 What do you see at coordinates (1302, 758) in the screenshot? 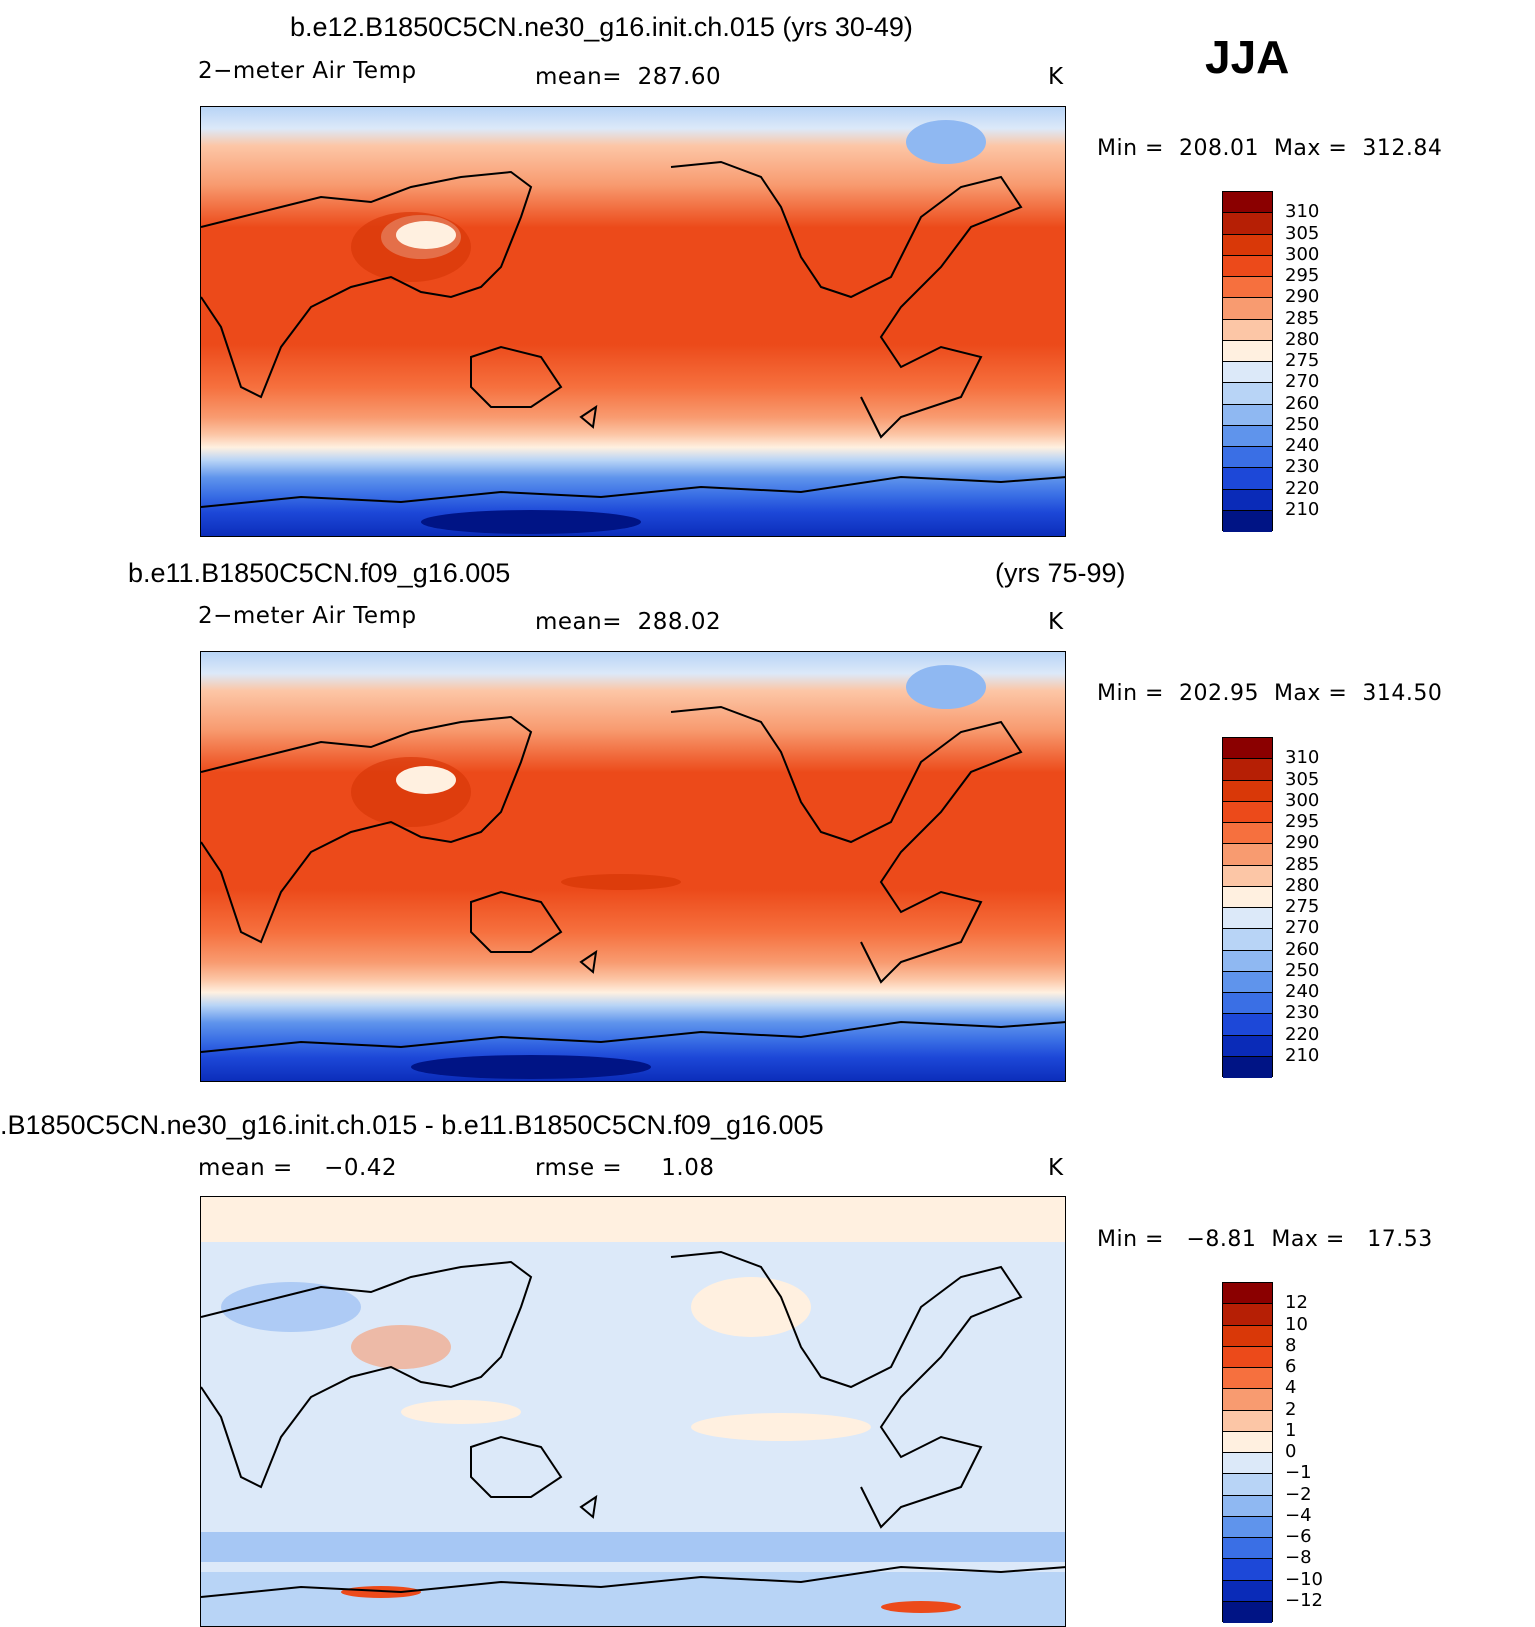
I see `panel2-colorbar-label: 310` at bounding box center [1302, 758].